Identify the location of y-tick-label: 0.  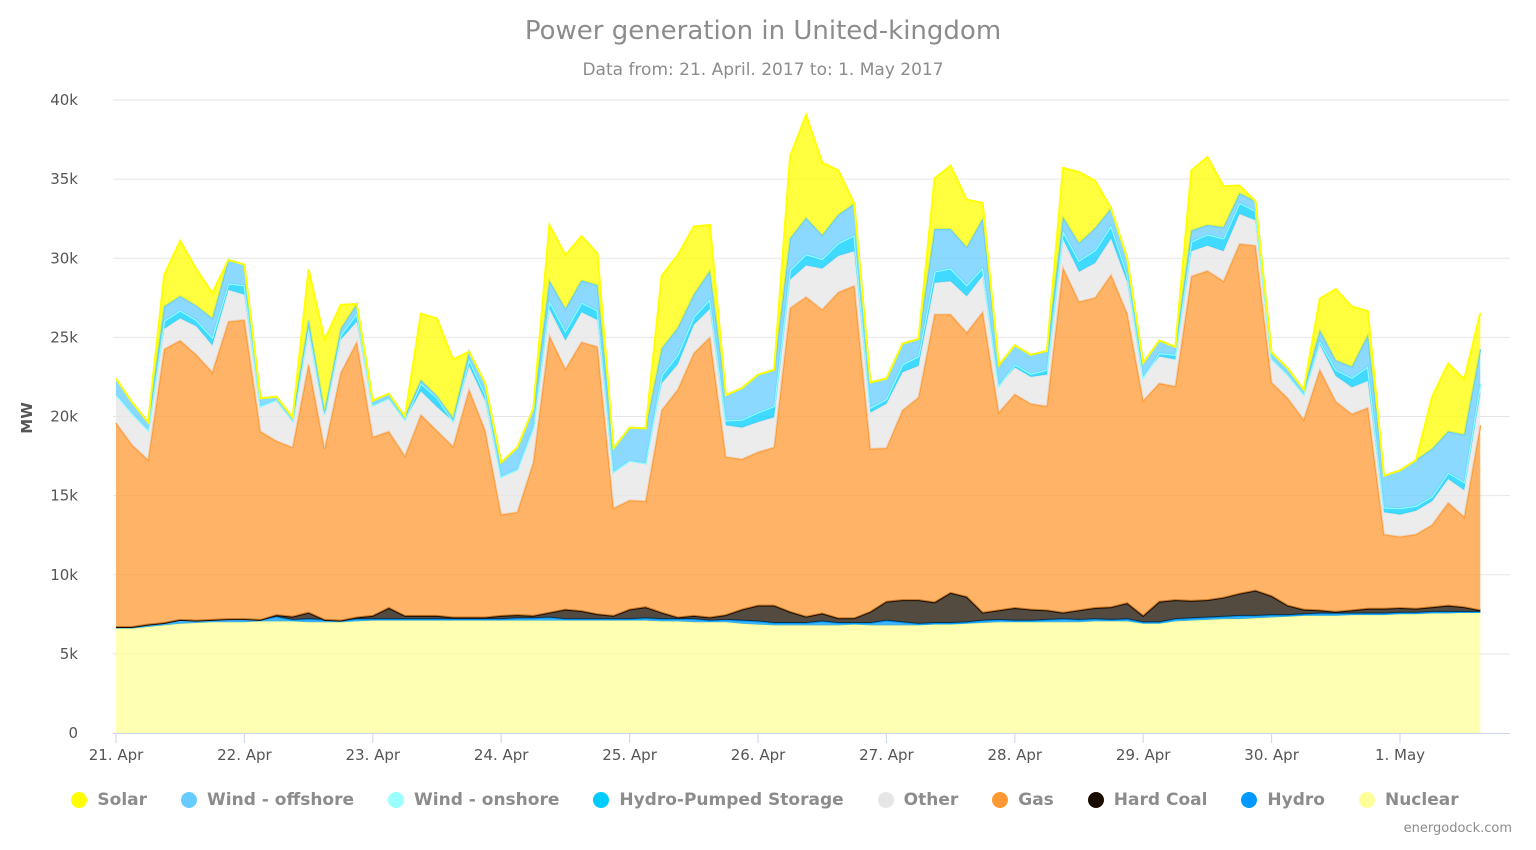
(73, 733).